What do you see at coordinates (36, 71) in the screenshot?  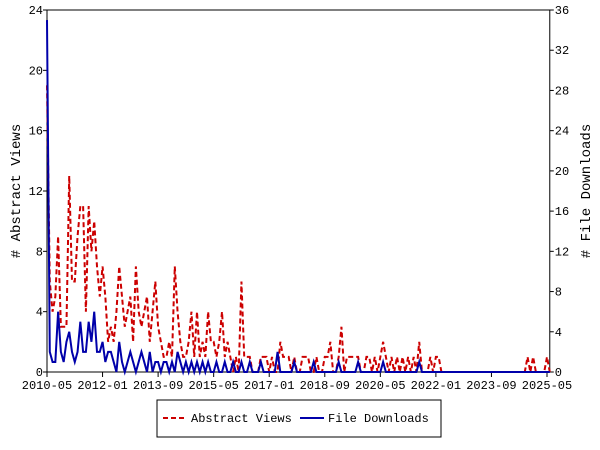 I see `y-tick-label: 20` at bounding box center [36, 71].